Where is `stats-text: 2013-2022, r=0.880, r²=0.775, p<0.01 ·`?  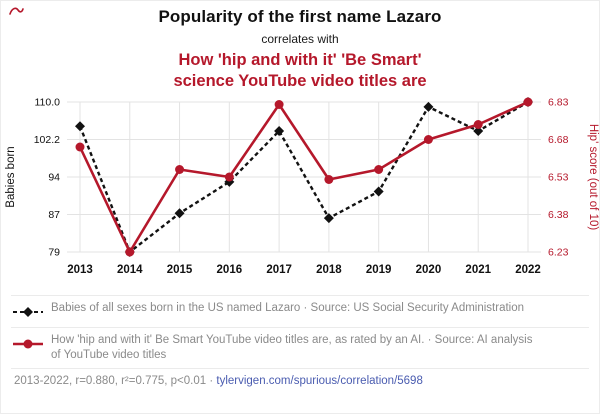
stats-text: 2013-2022, r=0.880, r²=0.775, p<0.01 · is located at coordinates (114, 380).